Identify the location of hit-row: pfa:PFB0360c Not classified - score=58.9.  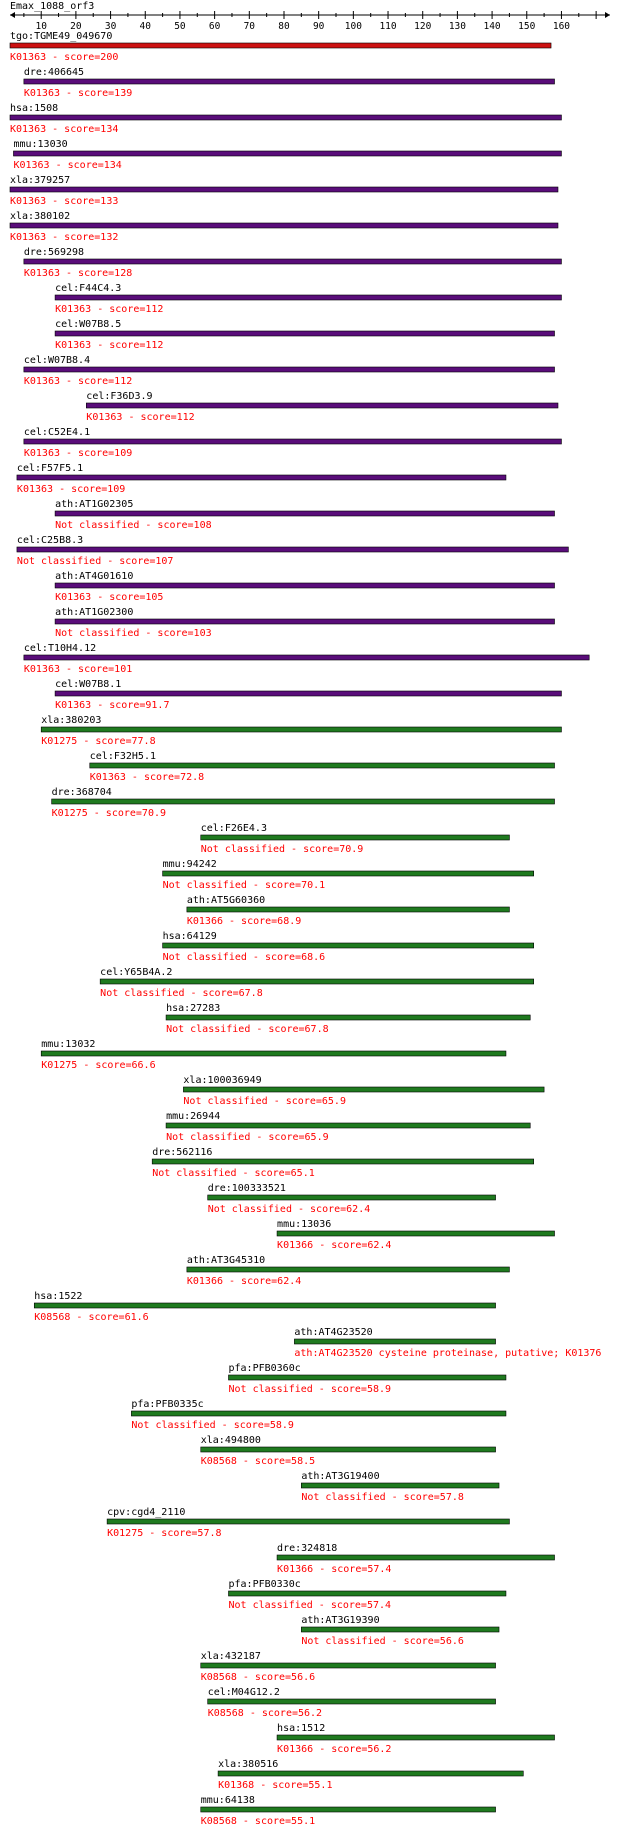
(367, 1379).